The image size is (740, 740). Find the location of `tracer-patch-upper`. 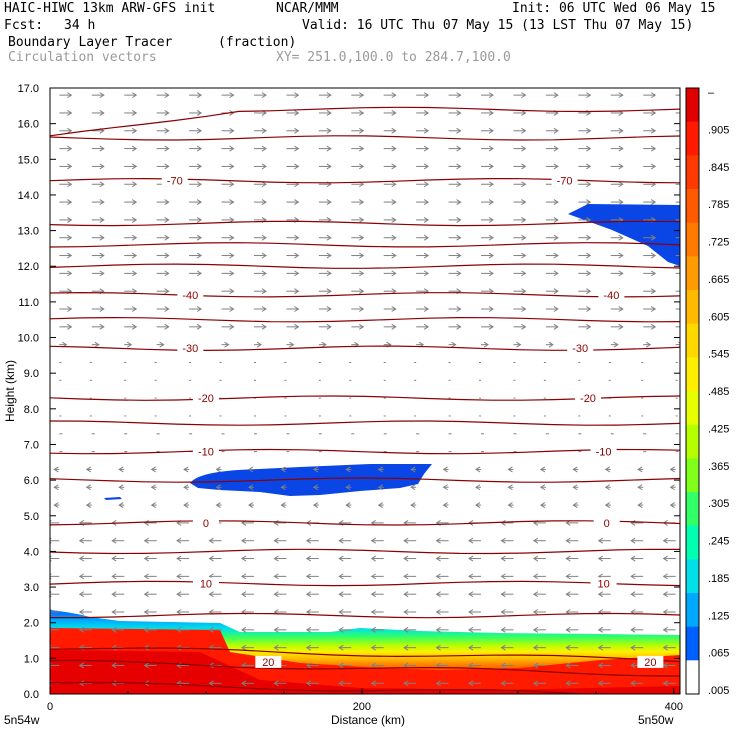

tracer-patch-upper is located at coordinates (624, 235).